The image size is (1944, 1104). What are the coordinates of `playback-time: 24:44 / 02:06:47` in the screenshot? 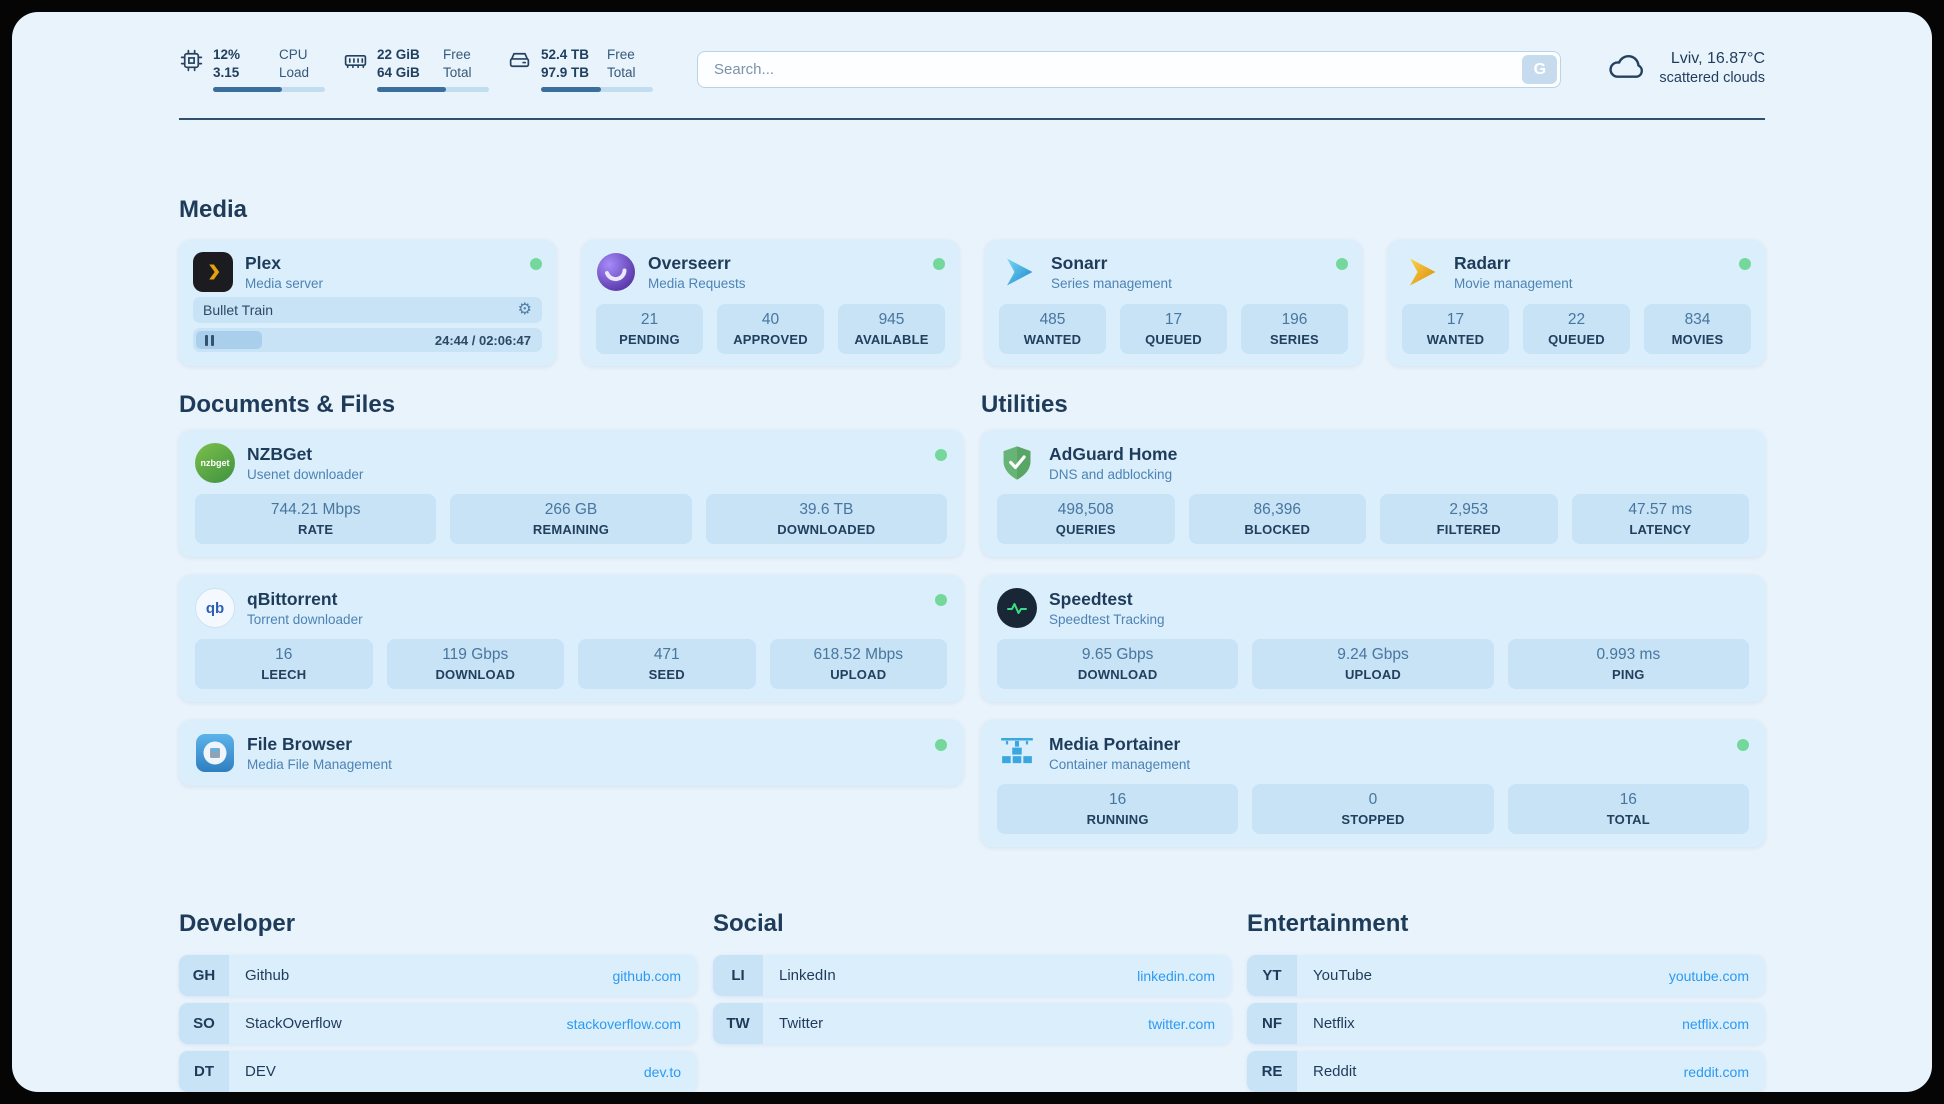 It's located at (482, 340).